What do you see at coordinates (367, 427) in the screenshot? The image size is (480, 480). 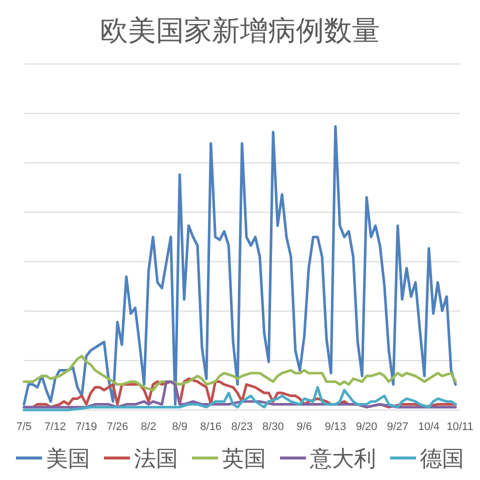 I see `x-tick-label: 9/20` at bounding box center [367, 427].